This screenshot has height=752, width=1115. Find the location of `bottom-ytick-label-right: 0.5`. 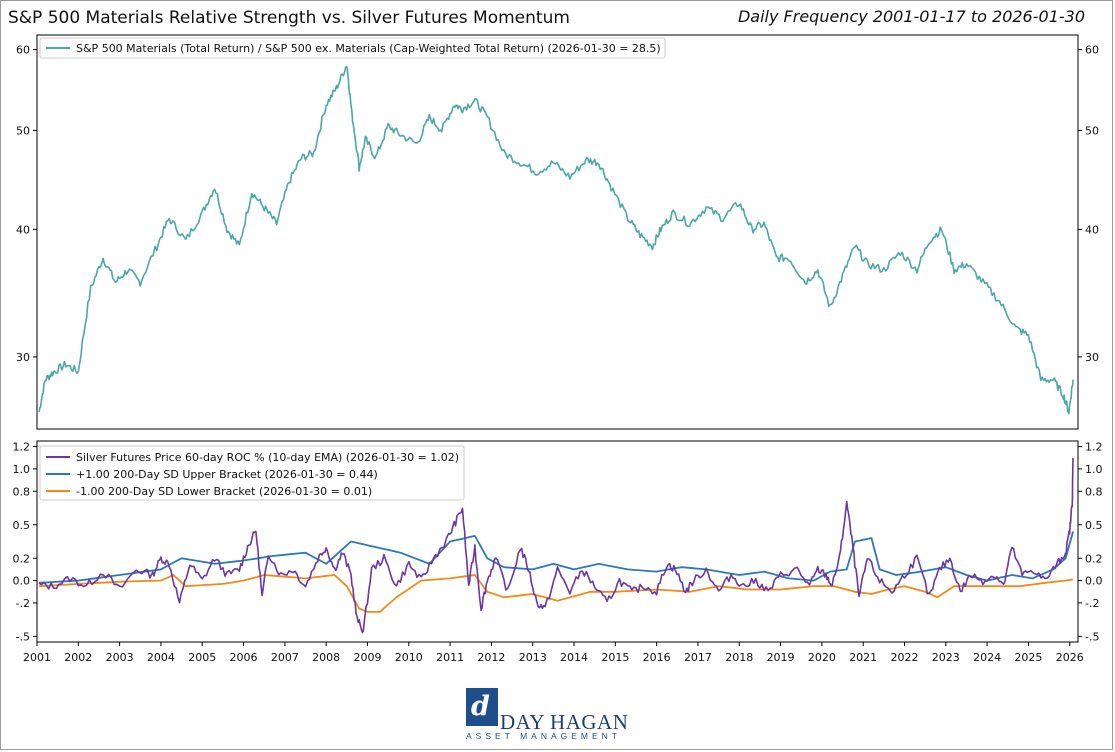

bottom-ytick-label-right: 0.5 is located at coordinates (1094, 525).